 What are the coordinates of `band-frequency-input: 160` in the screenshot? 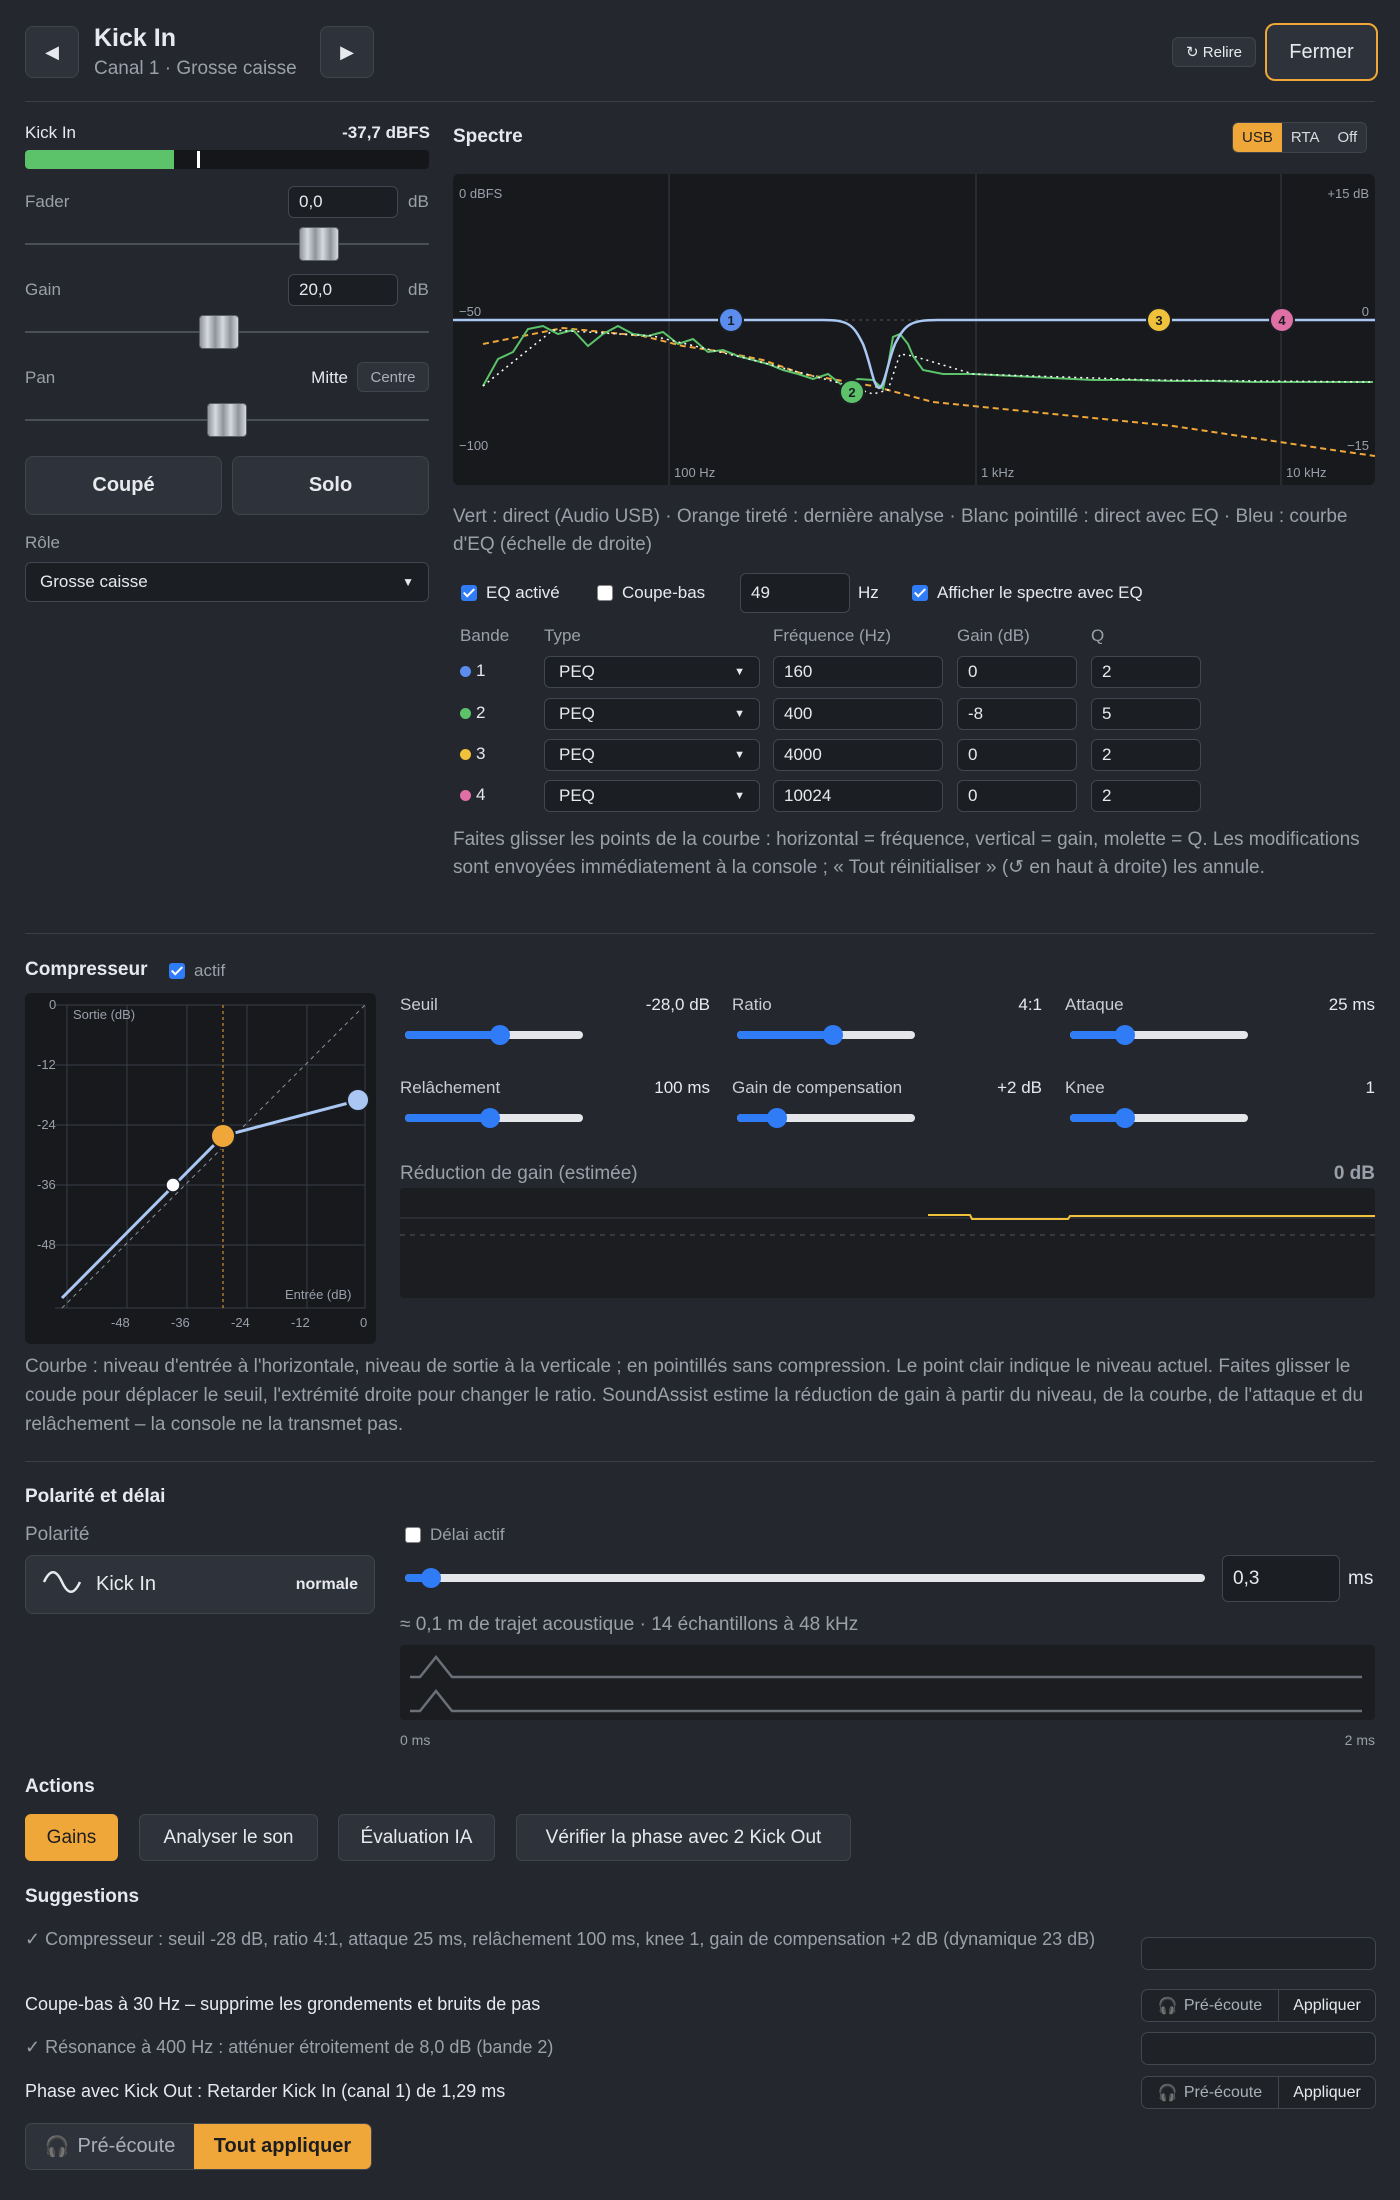 It's located at (858, 672).